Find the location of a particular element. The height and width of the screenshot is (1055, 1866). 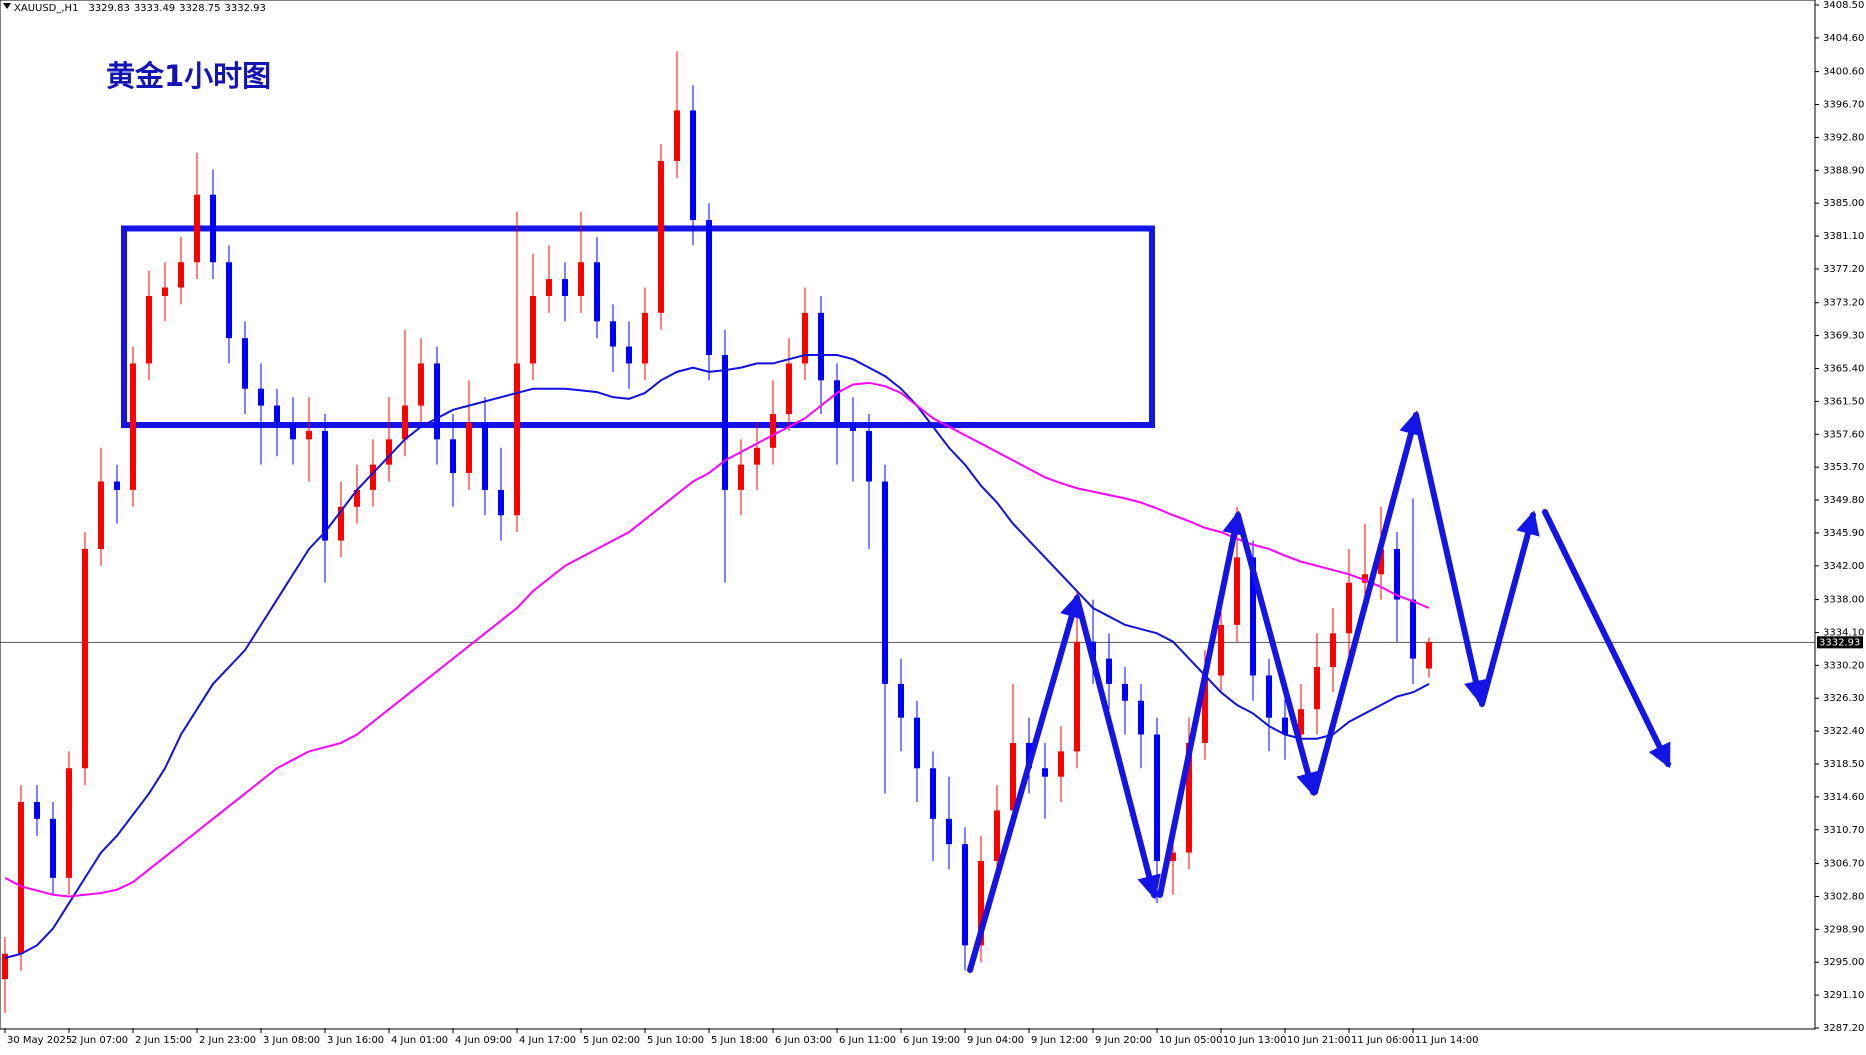

header-low: 3328.75 is located at coordinates (199, 8).